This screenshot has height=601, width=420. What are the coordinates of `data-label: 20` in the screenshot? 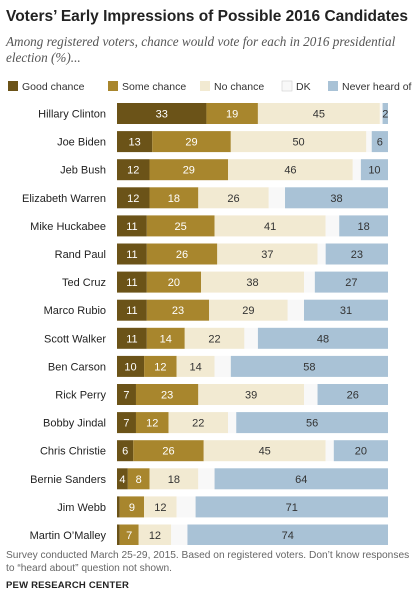 It's located at (361, 452).